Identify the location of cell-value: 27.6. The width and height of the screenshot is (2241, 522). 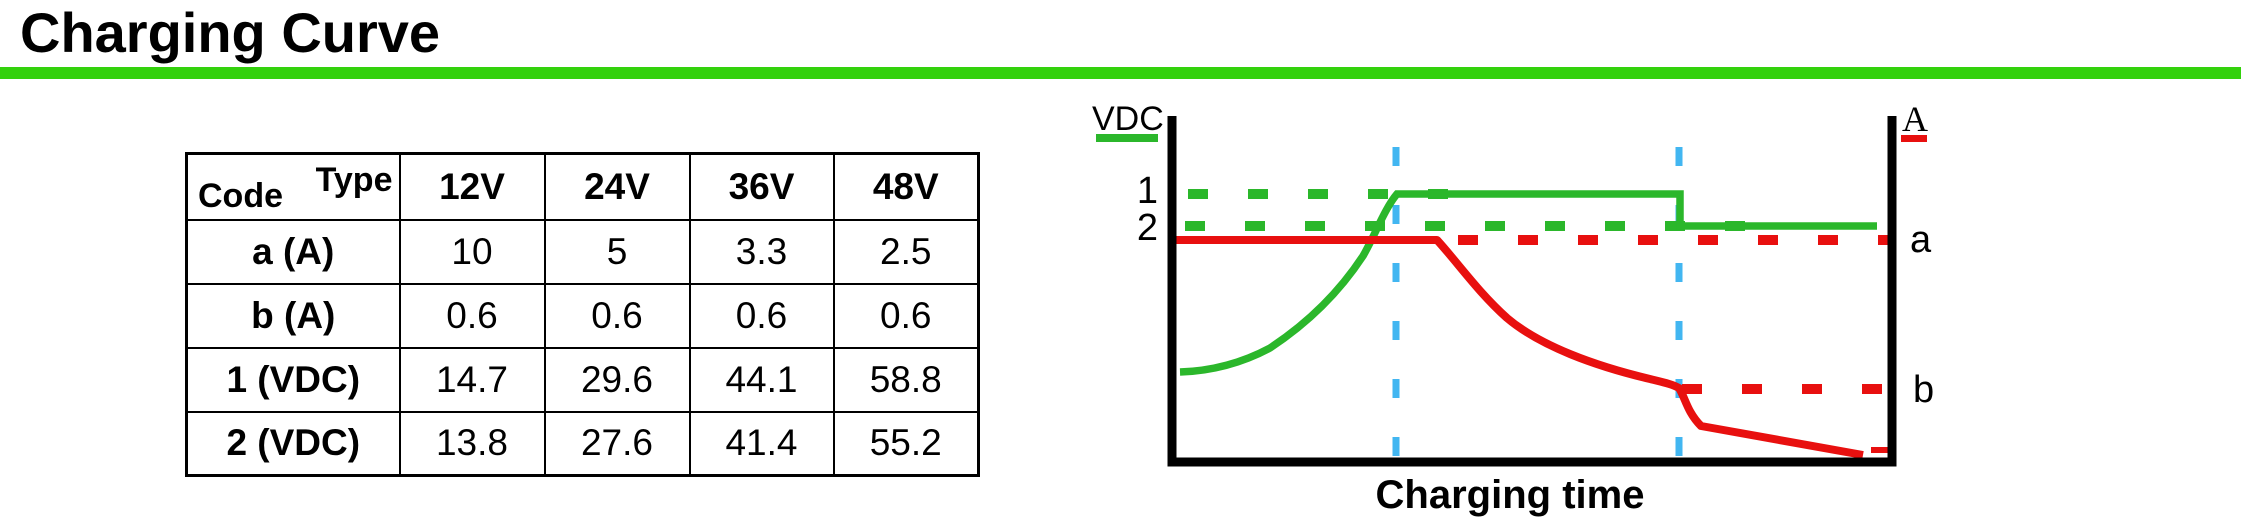
(617, 443).